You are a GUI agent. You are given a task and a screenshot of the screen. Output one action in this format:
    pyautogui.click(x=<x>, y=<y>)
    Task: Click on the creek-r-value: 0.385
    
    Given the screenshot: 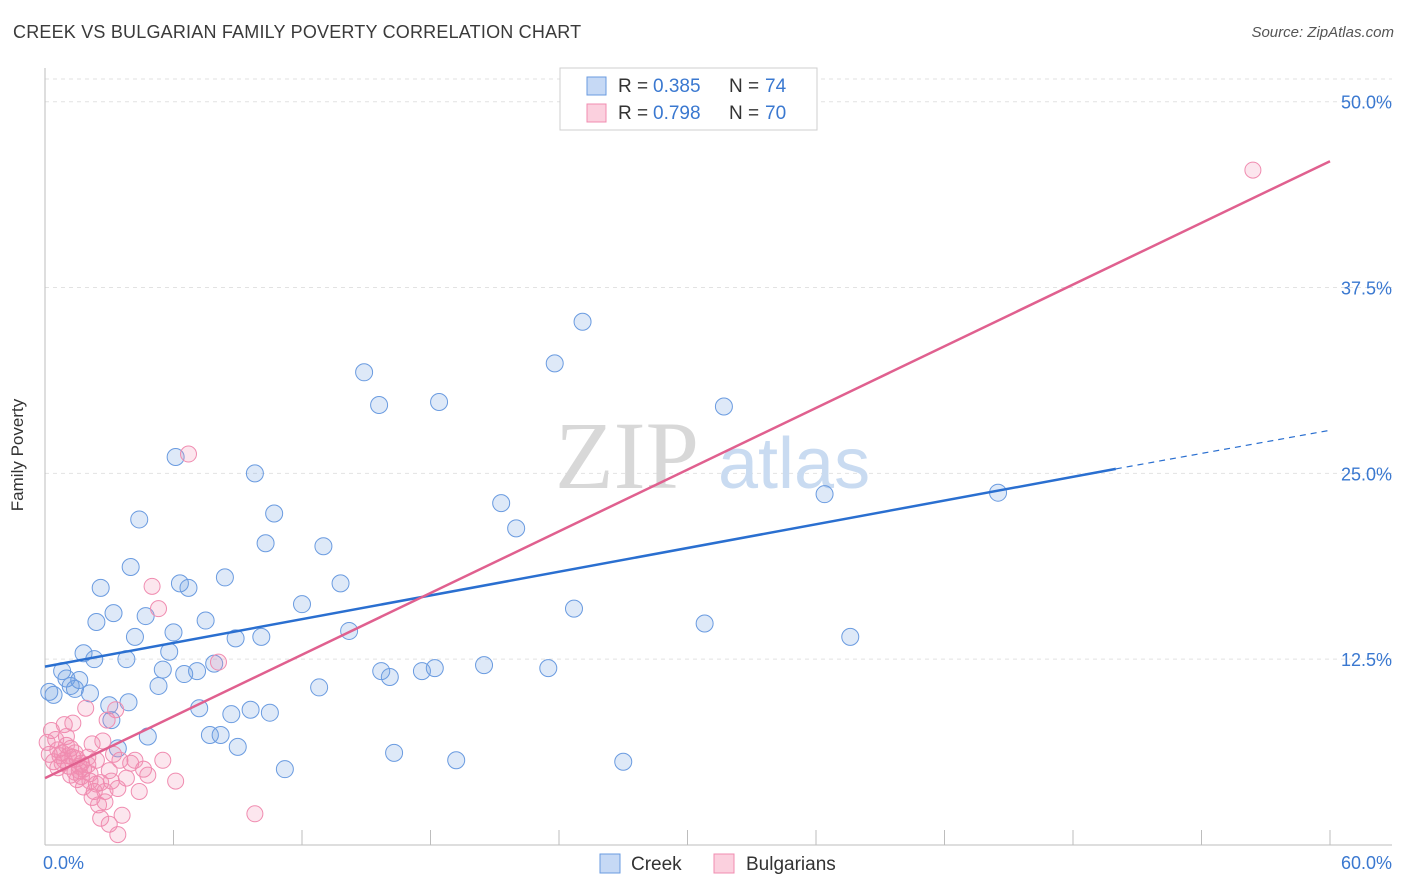 What is the action you would take?
    pyautogui.click(x=677, y=86)
    